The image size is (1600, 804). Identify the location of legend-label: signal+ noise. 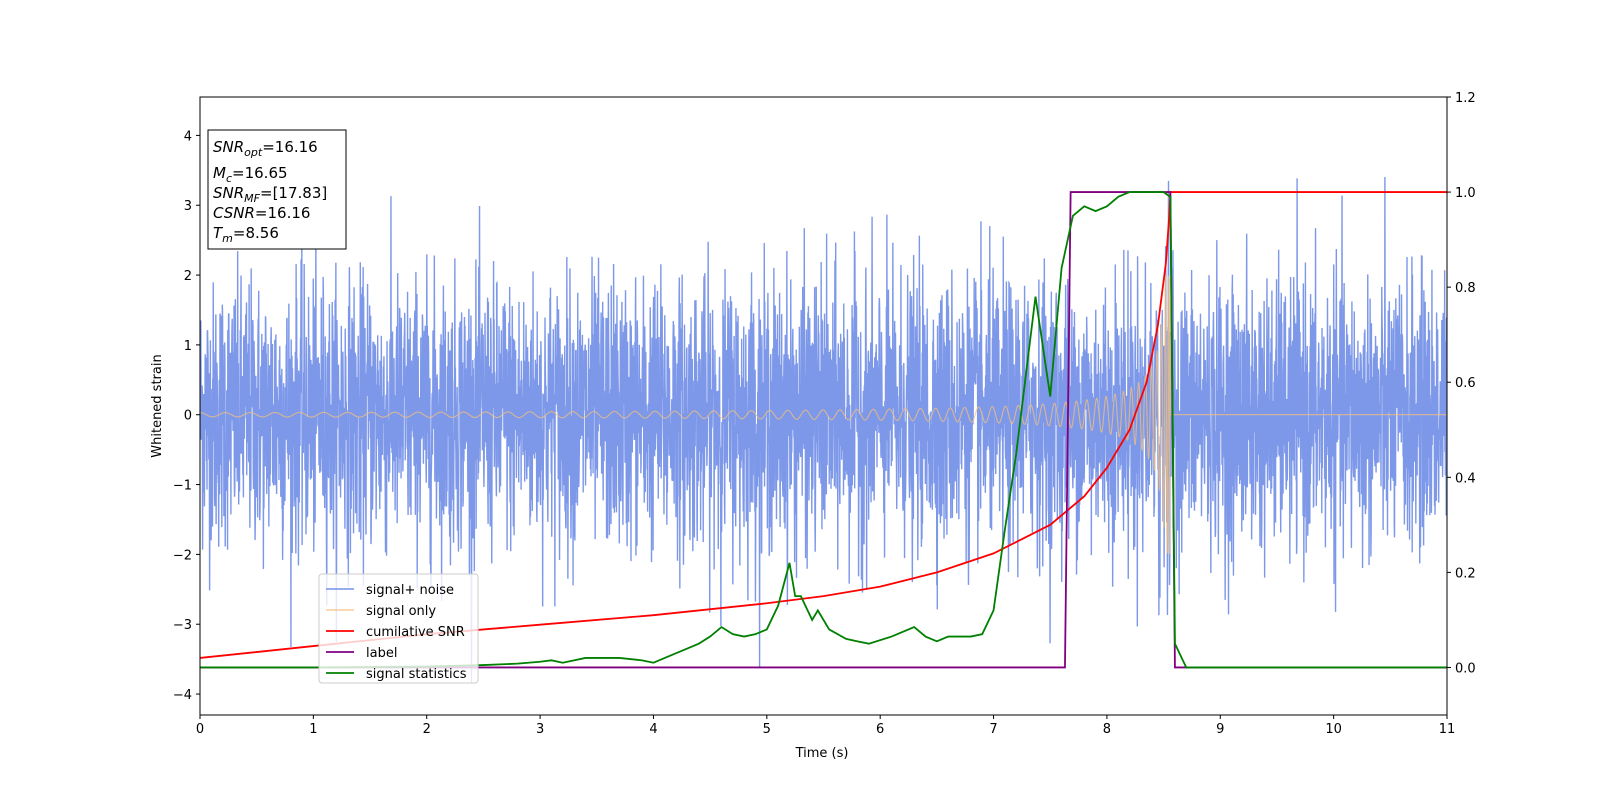
(410, 590).